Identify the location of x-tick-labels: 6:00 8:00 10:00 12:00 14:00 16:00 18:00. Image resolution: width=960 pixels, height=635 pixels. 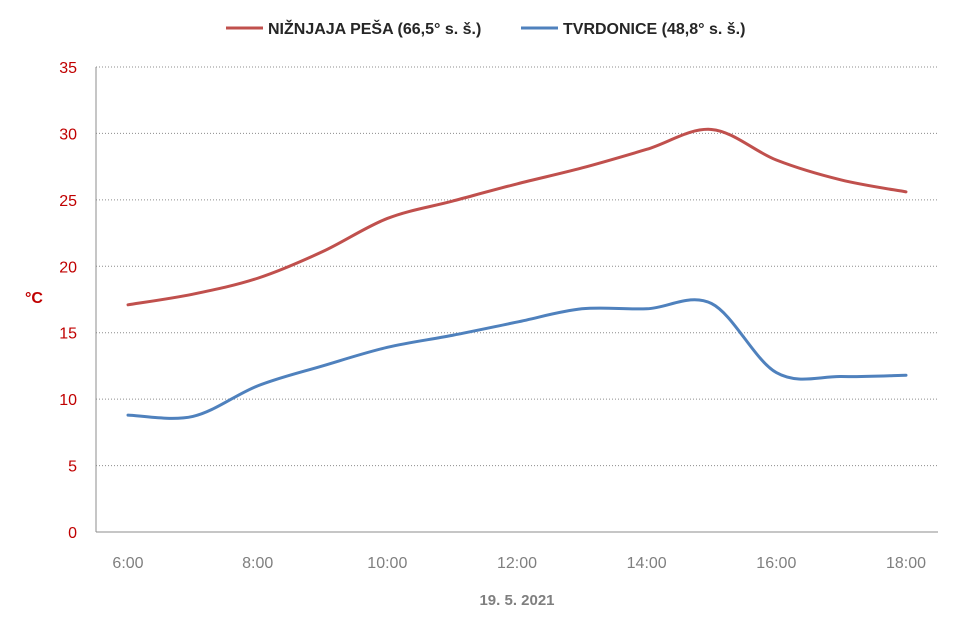
(519, 563).